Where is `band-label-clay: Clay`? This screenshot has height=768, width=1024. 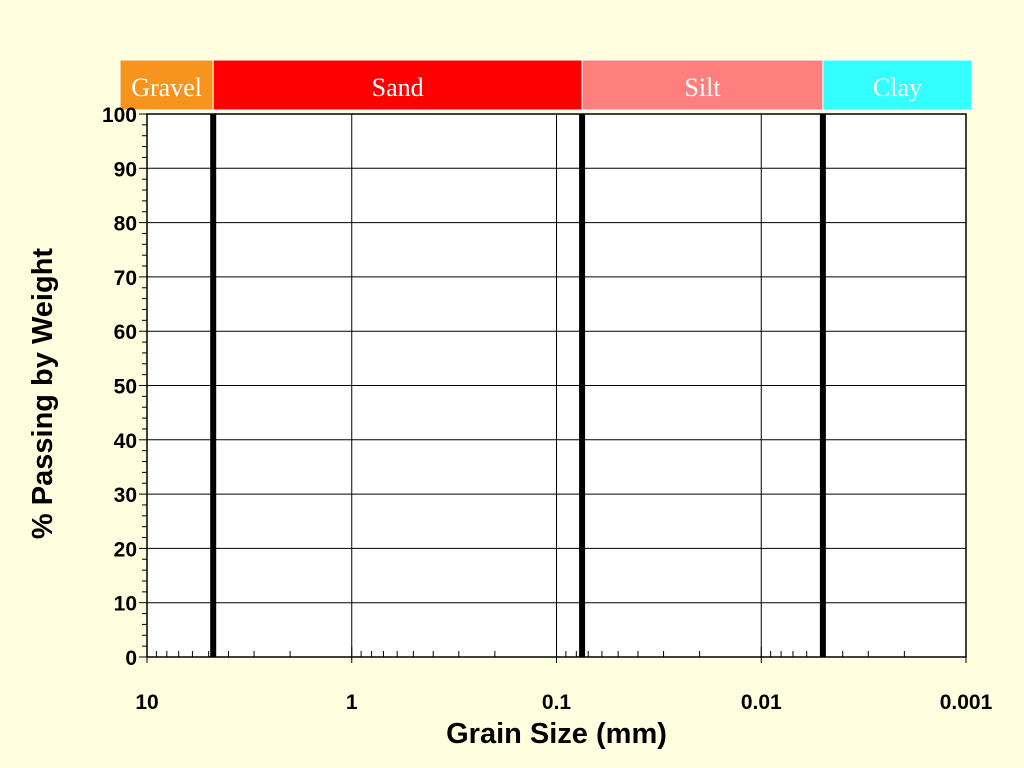 band-label-clay: Clay is located at coordinates (897, 87).